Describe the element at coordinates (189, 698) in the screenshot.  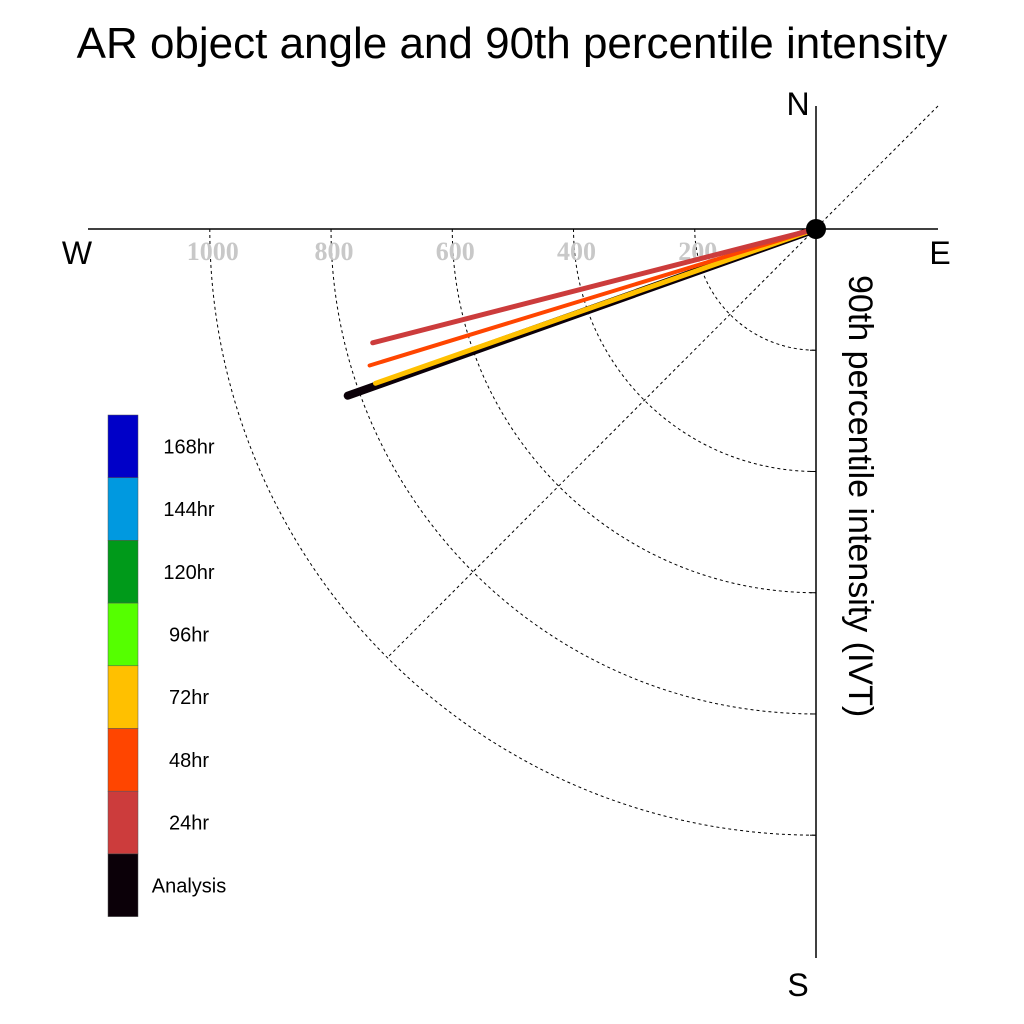
I see `legend-label-72hr: 72hr` at that location.